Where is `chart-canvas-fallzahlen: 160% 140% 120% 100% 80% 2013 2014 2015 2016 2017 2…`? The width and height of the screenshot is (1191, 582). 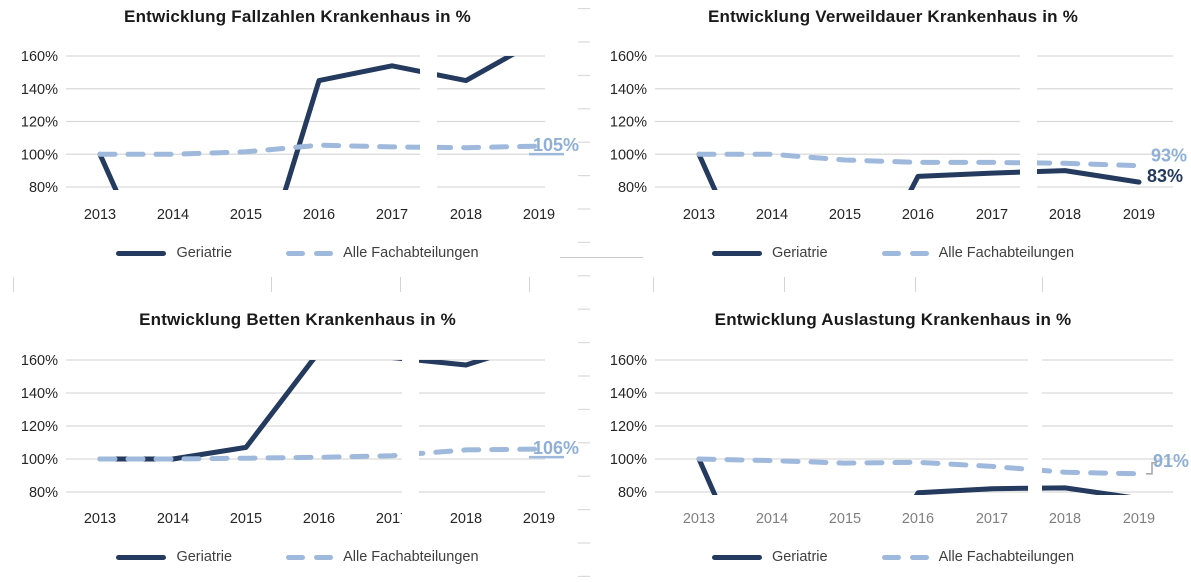 chart-canvas-fallzahlen: 160% 140% 120% 100% 80% 2013 2014 2015 2016 2017 2… is located at coordinates (300, 131).